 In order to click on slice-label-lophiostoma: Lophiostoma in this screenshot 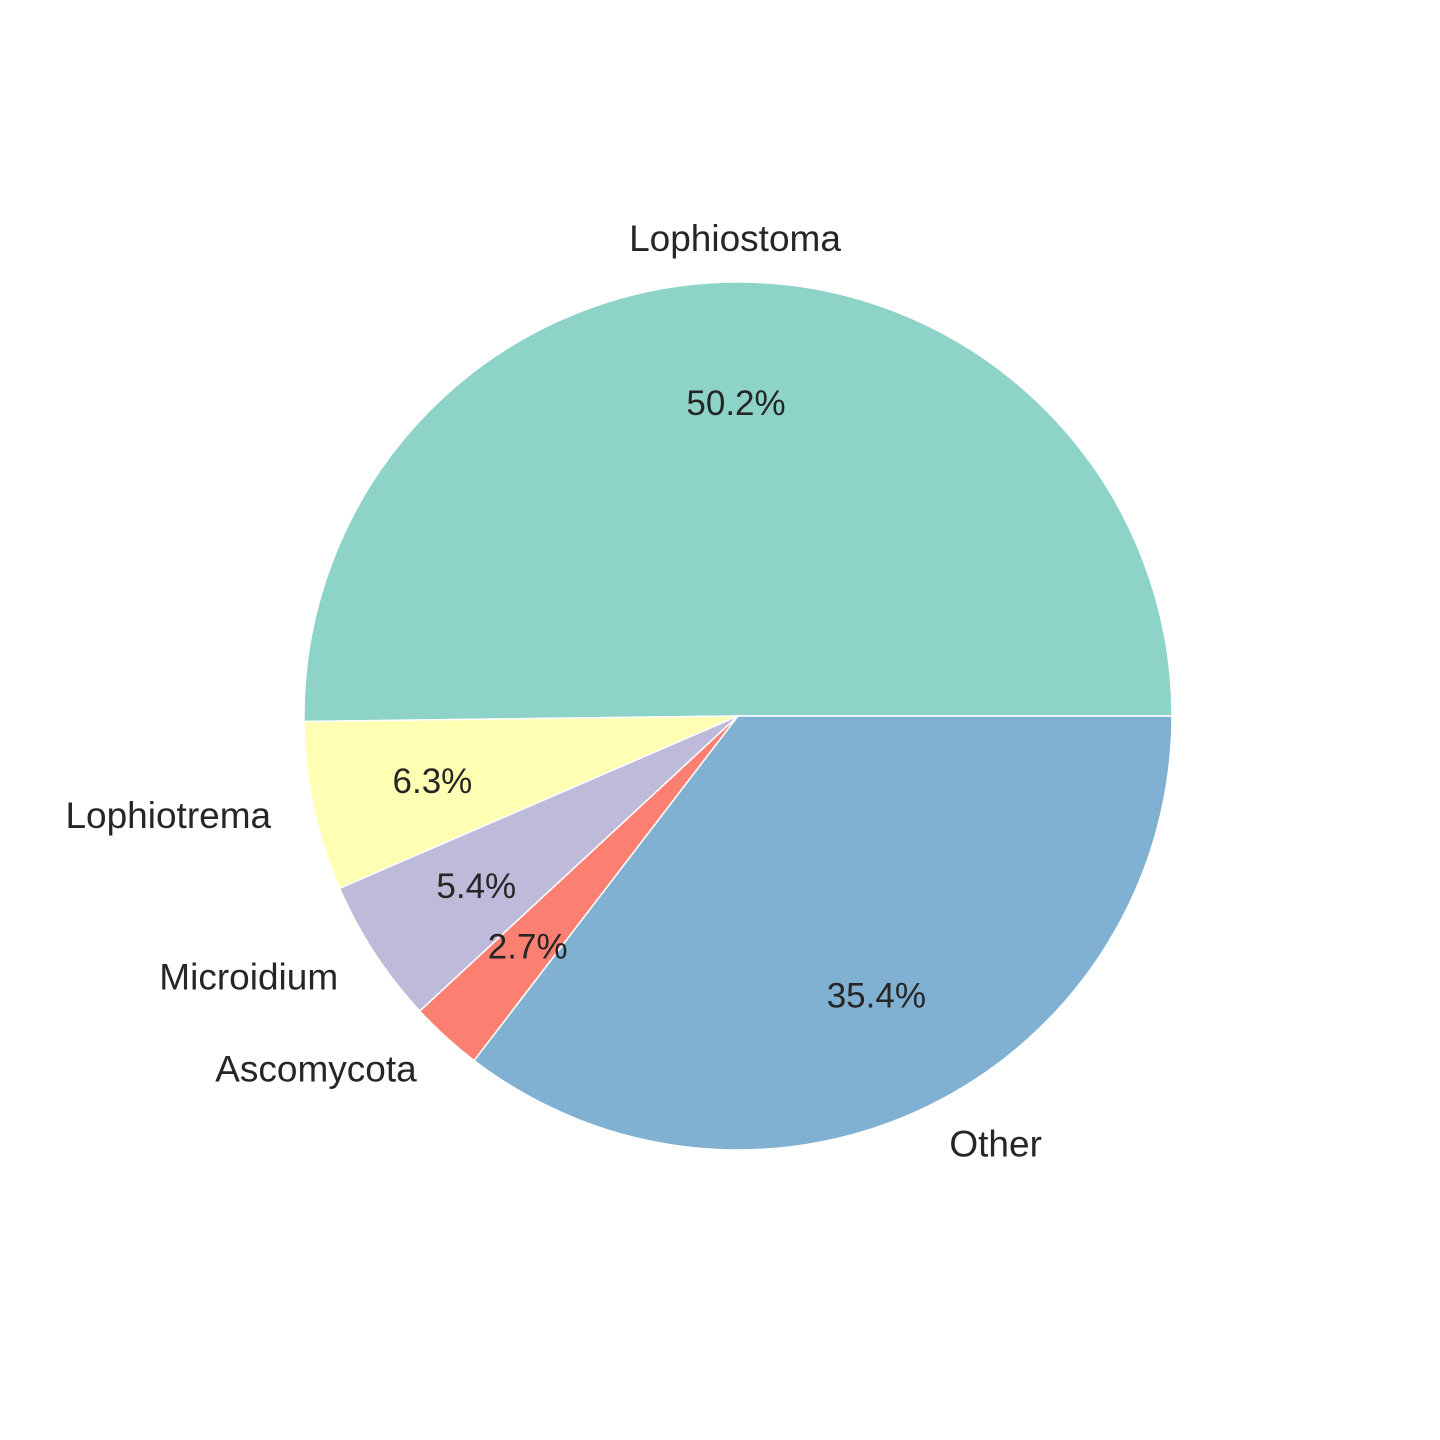, I will do `click(735, 238)`.